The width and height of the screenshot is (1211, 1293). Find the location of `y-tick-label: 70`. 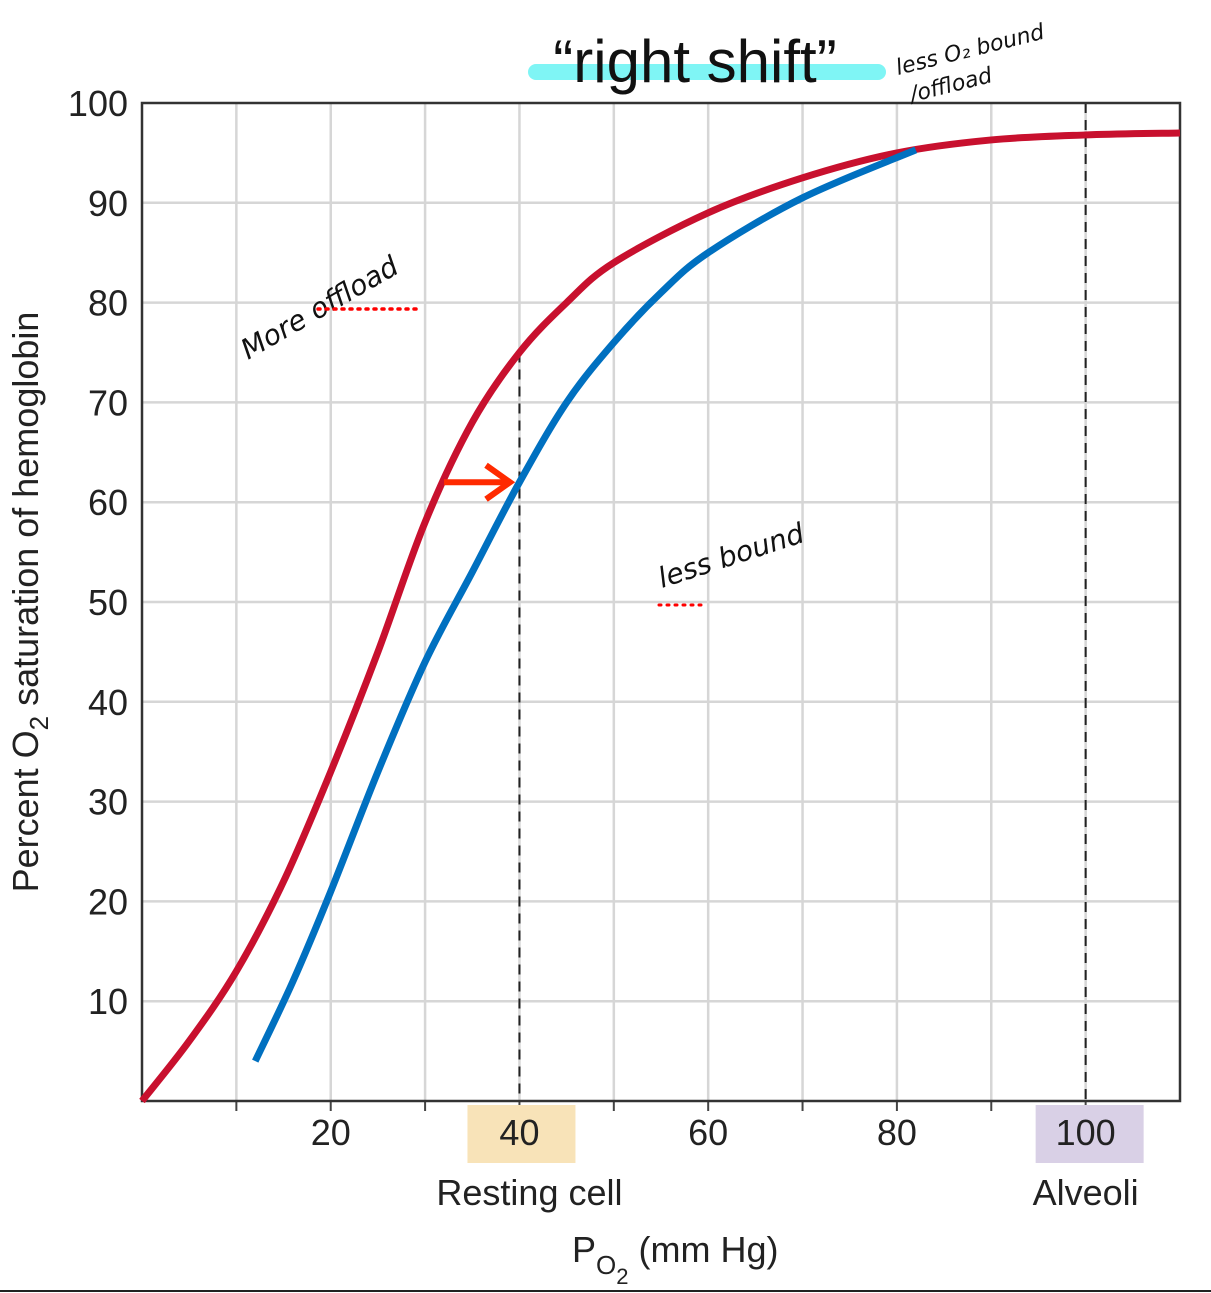

y-tick-label: 70 is located at coordinates (108, 402).